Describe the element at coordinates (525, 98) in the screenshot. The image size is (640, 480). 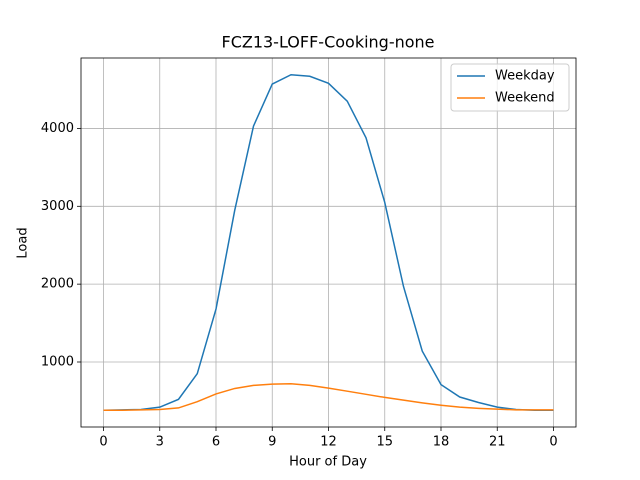
I see `legend-label: Weekend` at that location.